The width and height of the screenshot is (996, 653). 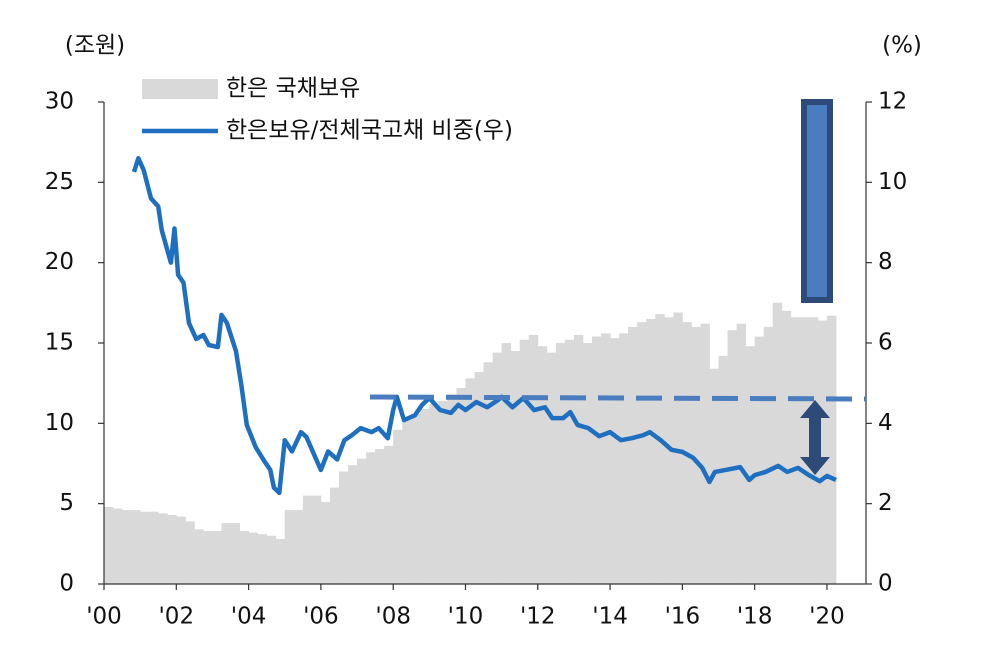 I want to click on y-tick-label: 25, so click(x=59, y=182).